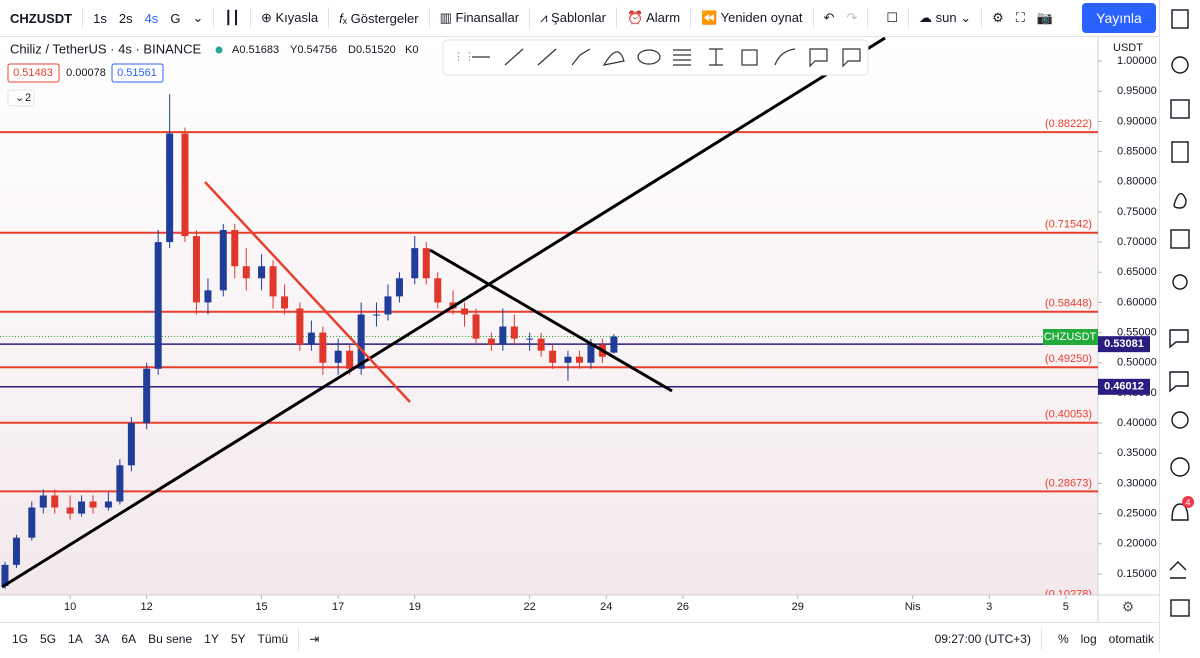 The width and height of the screenshot is (1200, 658). What do you see at coordinates (21, 98) in the screenshot?
I see `indicator-toggle` at bounding box center [21, 98].